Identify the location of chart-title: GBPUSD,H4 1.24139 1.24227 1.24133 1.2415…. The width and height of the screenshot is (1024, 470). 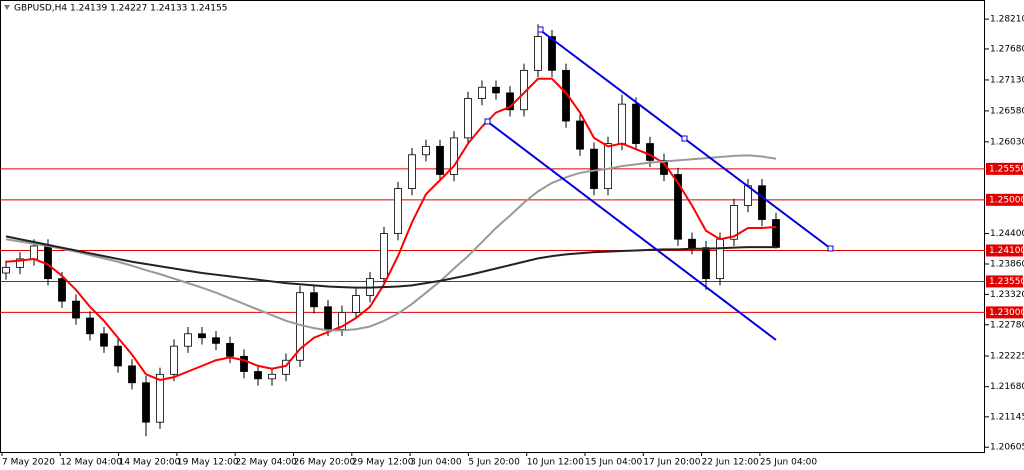
(120, 9).